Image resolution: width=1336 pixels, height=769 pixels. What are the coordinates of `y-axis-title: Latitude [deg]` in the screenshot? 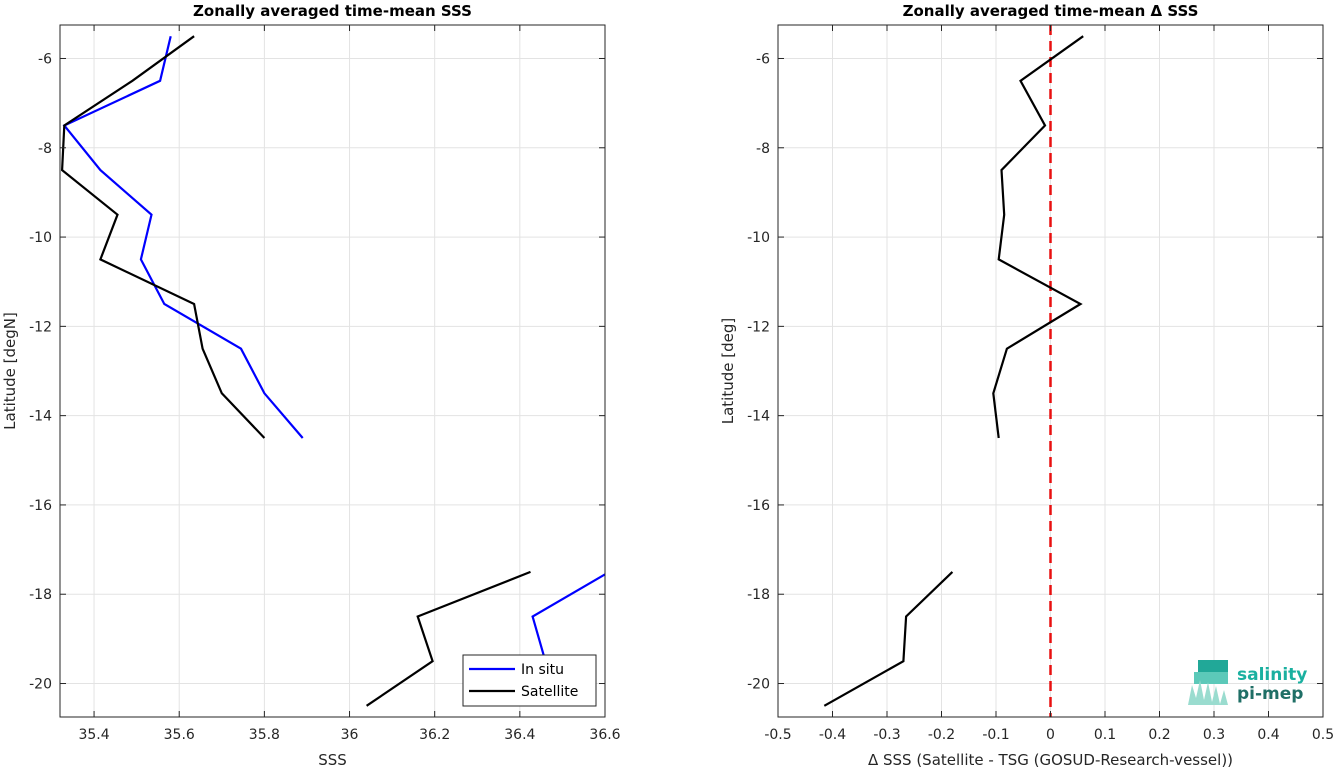 It's located at (728, 371).